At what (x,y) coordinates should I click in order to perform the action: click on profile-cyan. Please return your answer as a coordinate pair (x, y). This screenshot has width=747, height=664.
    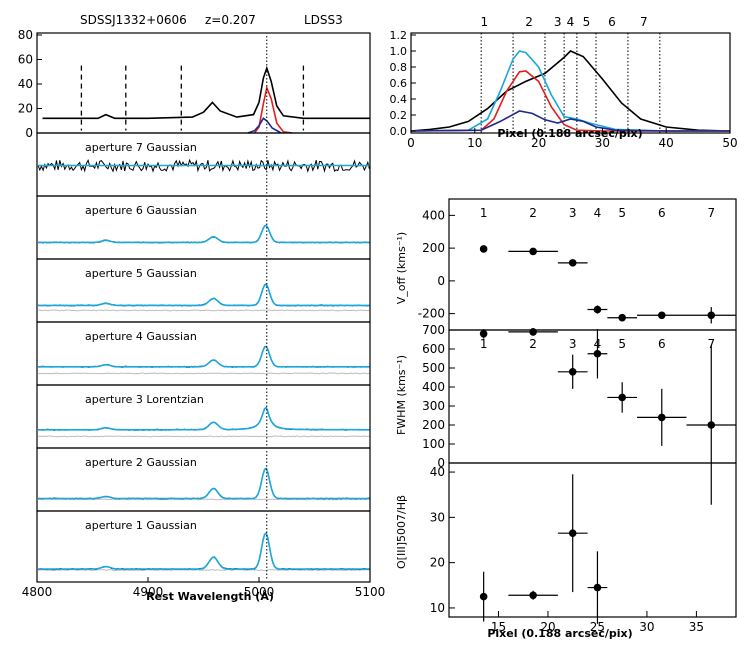
    Looking at the image, I should click on (570, 91).